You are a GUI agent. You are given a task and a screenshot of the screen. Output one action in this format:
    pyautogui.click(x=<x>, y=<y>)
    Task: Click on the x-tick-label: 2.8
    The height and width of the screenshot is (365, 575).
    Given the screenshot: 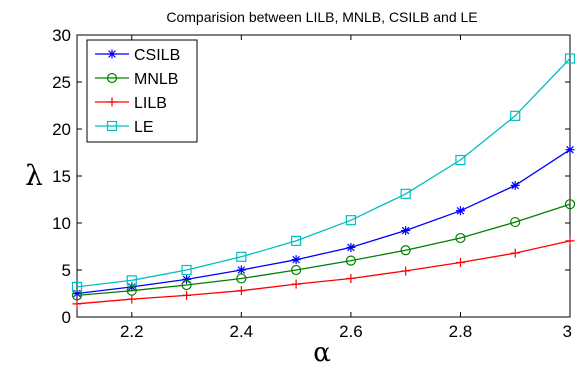 What is the action you would take?
    pyautogui.click(x=461, y=331)
    